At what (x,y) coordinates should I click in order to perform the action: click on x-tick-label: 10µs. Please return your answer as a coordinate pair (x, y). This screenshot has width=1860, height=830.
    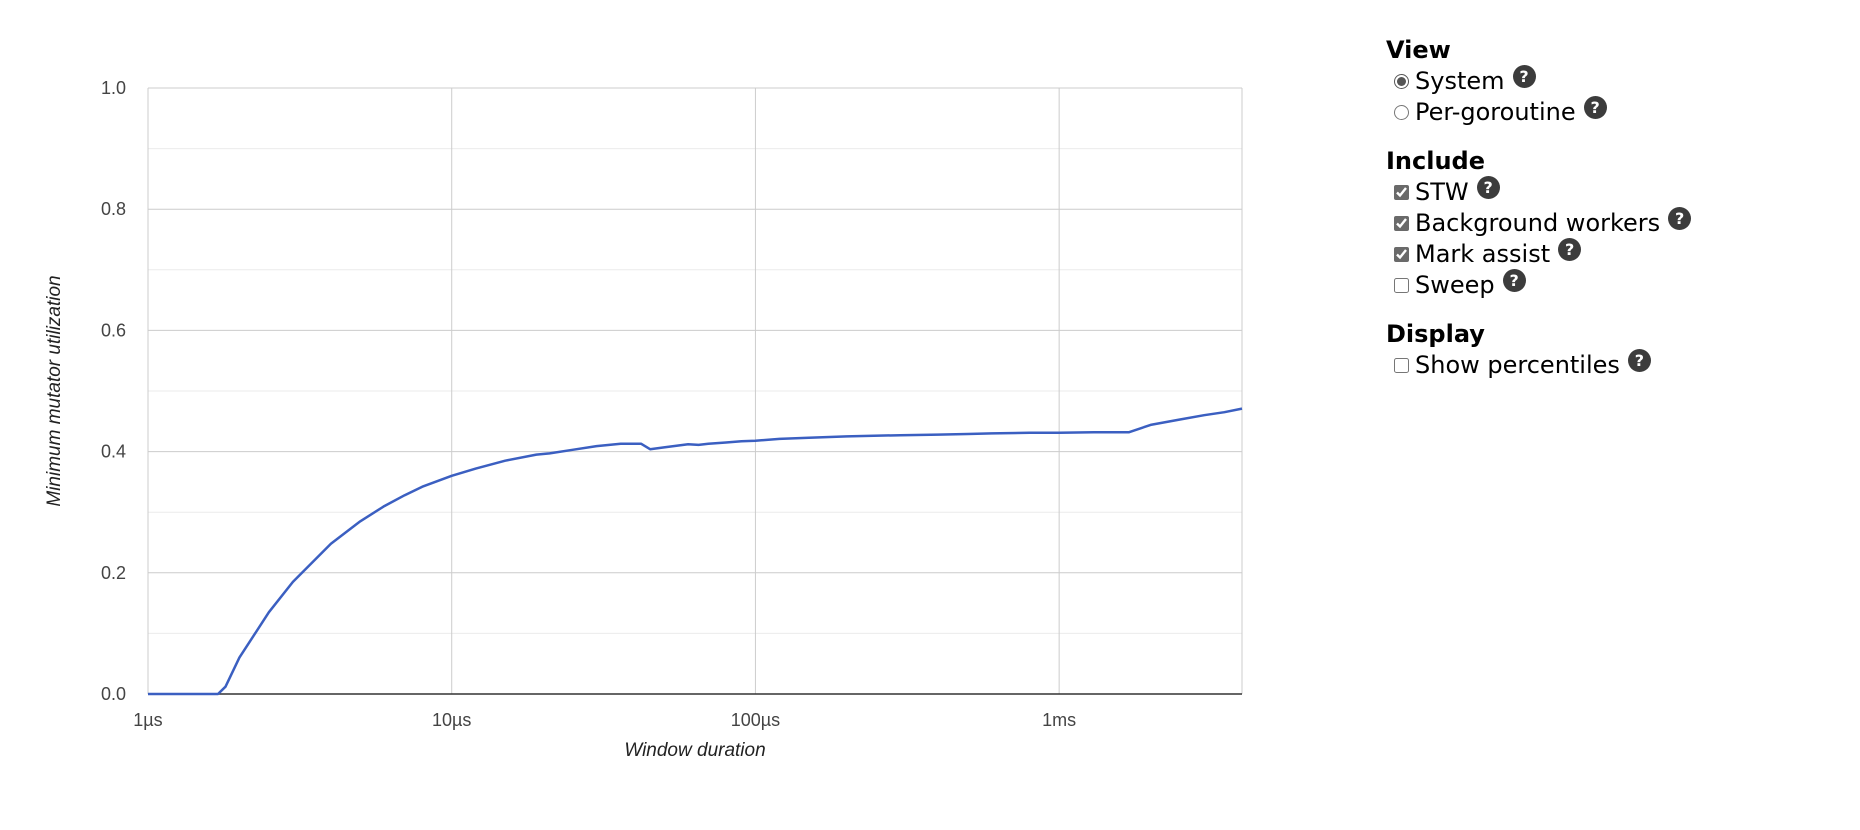
    Looking at the image, I should click on (451, 720).